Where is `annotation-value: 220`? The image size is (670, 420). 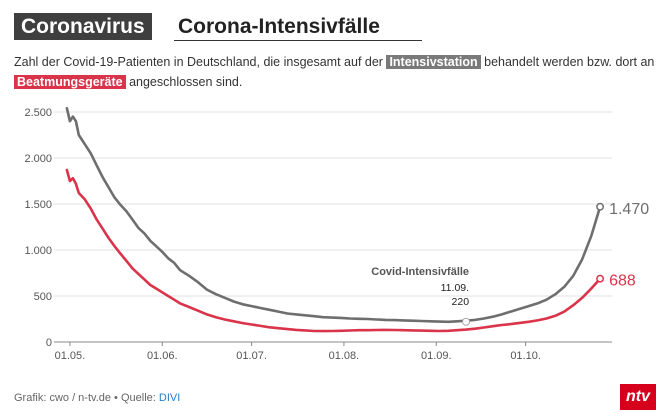
annotation-value: 220 is located at coordinates (461, 302).